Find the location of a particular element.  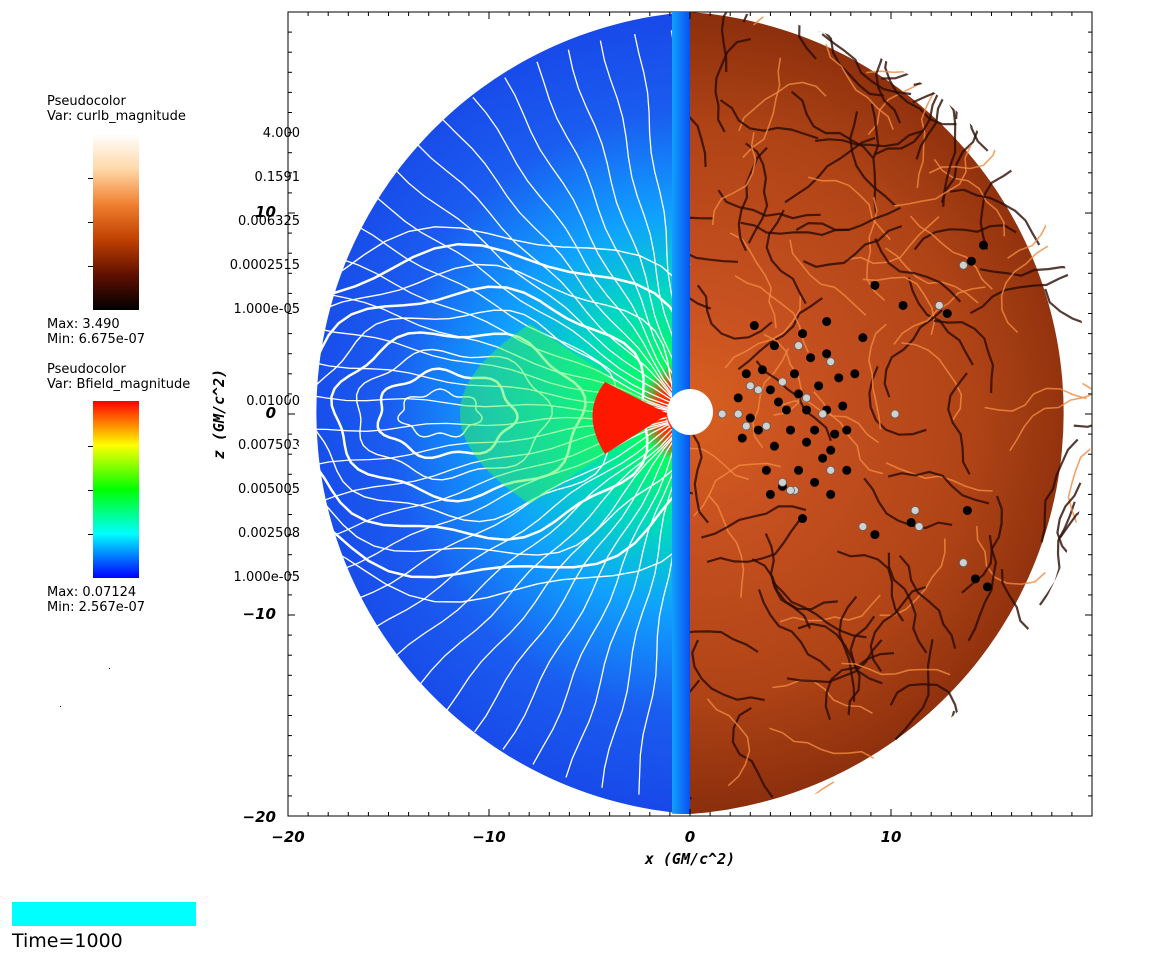

y-tick-label: −20 is located at coordinates (259, 817).